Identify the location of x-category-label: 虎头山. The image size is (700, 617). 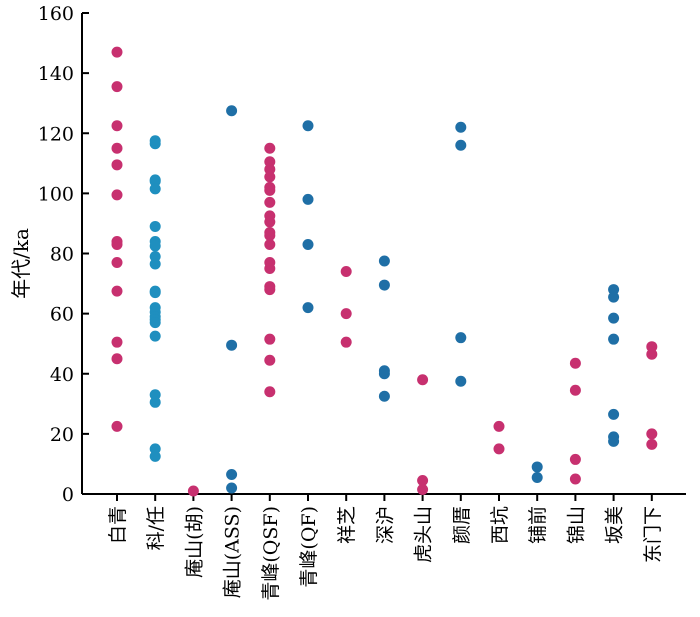
(424, 534).